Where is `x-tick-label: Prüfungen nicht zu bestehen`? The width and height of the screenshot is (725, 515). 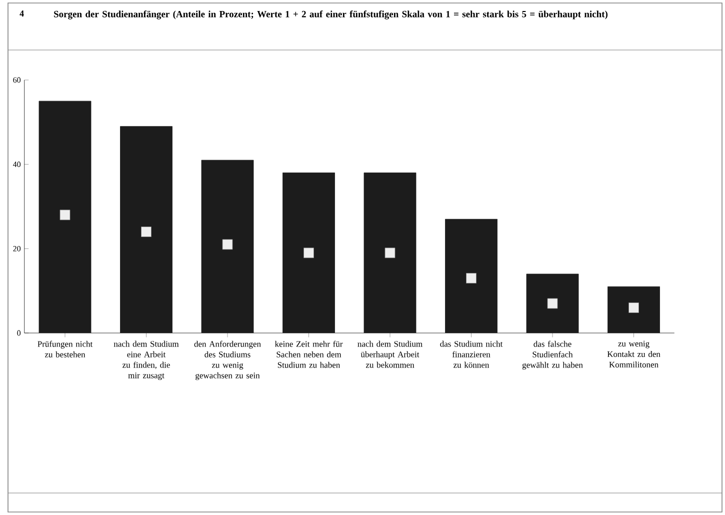
x-tick-label: Prüfungen nicht zu bestehen is located at coordinates (65, 349).